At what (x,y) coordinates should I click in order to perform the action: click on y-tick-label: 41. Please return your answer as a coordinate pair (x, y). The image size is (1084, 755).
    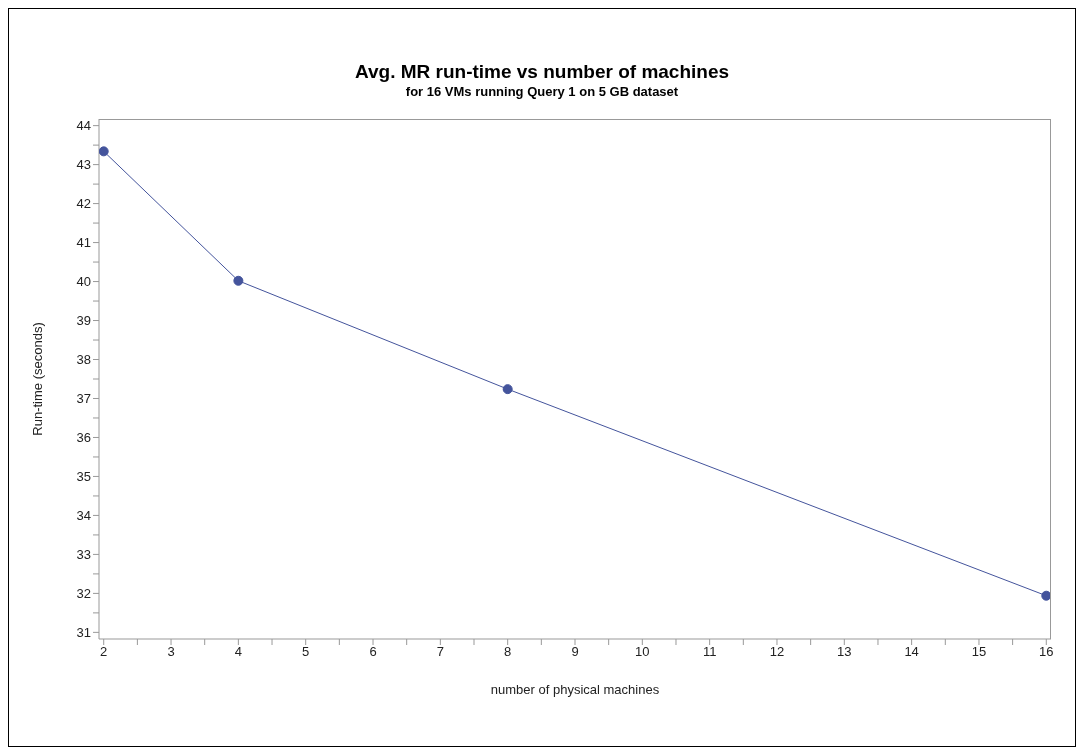
    Looking at the image, I should click on (83, 243).